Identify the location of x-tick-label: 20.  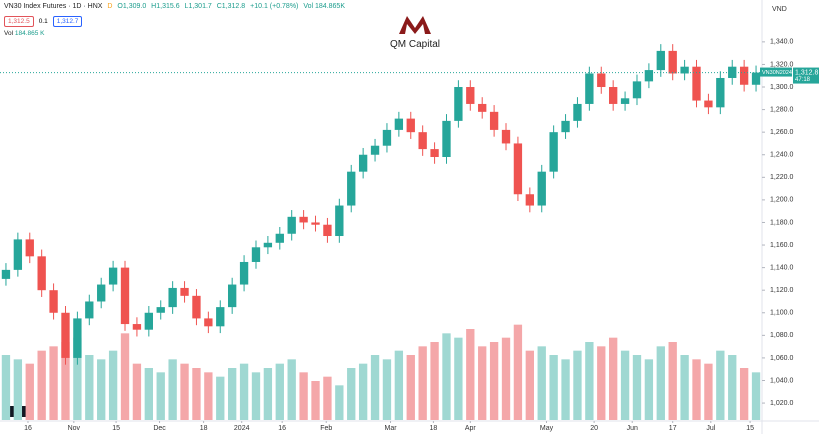
(594, 428).